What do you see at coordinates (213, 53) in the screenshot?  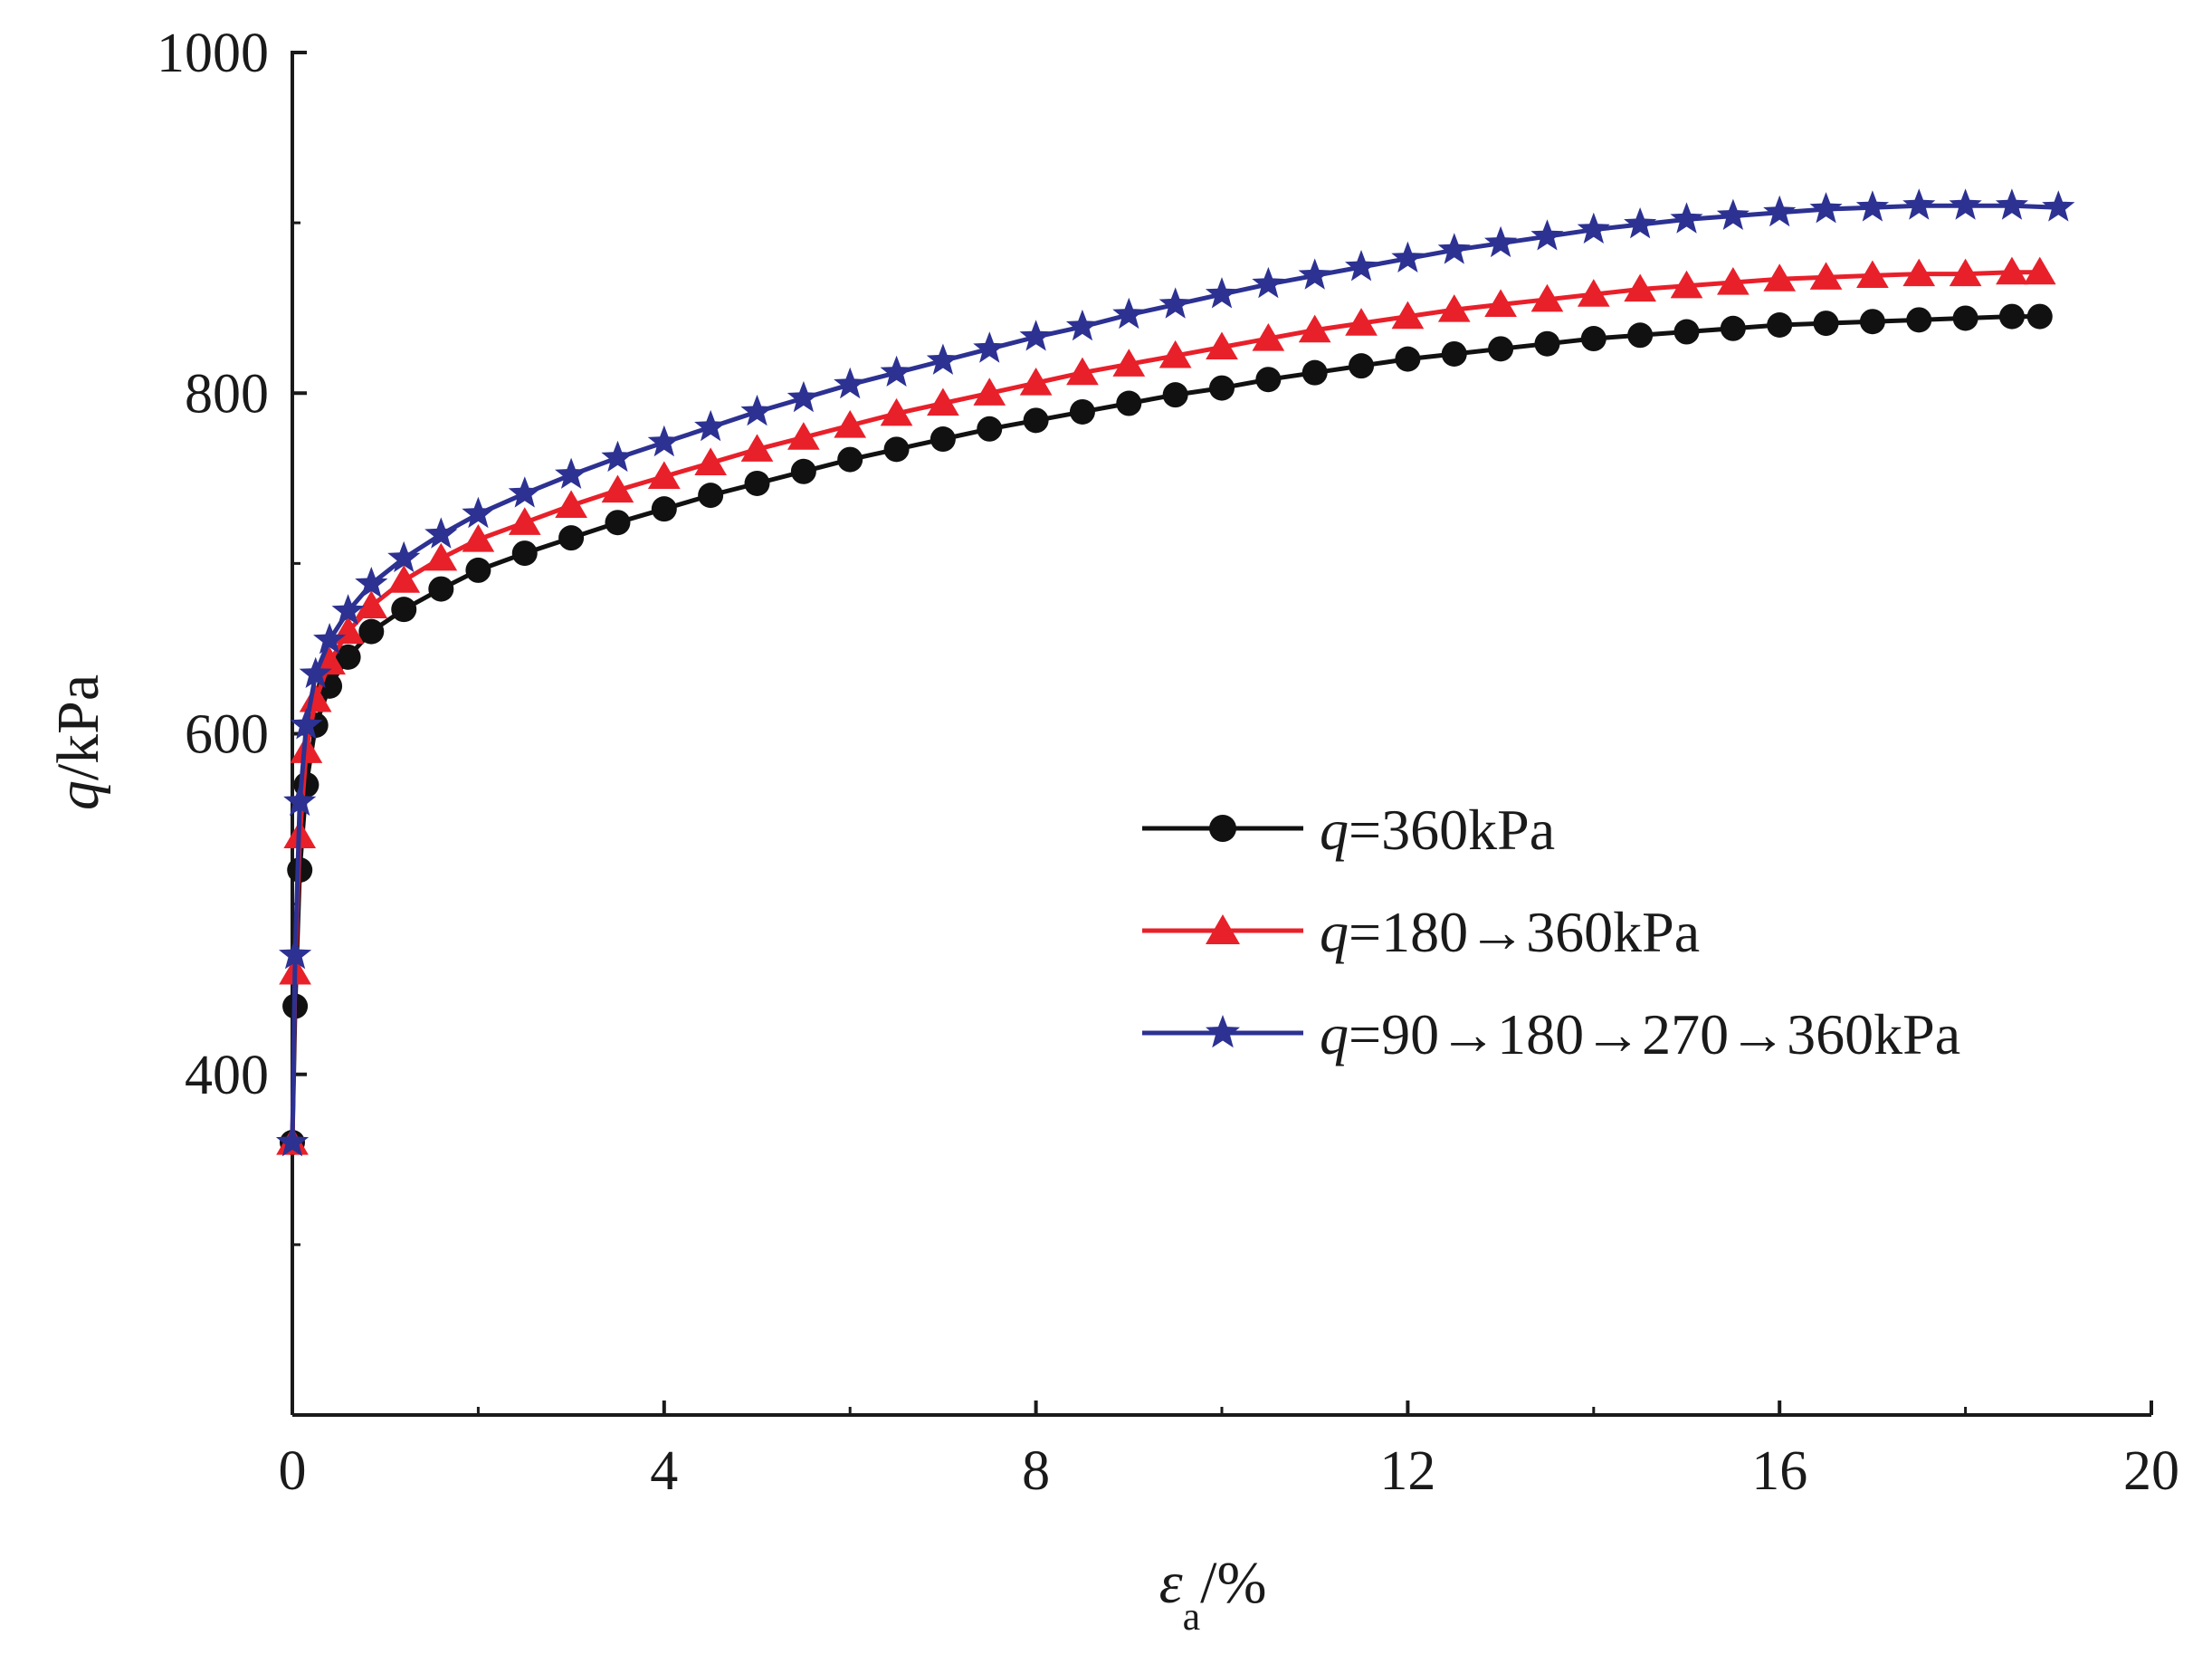 I see `y-tick-label: 1000` at bounding box center [213, 53].